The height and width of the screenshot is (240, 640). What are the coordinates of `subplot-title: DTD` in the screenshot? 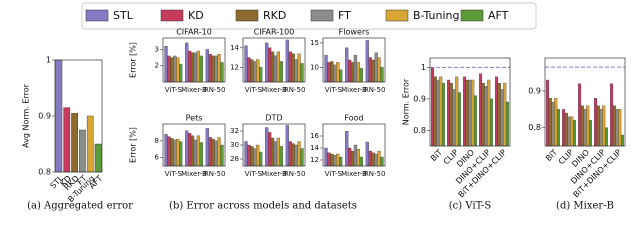 It's located at (273, 118).